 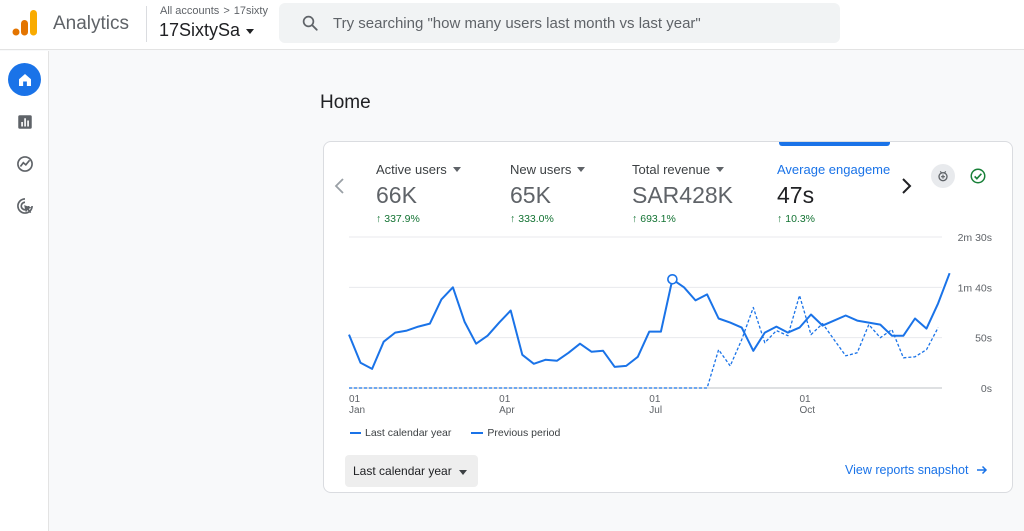 I want to click on nav-reports-button, so click(x=24, y=121).